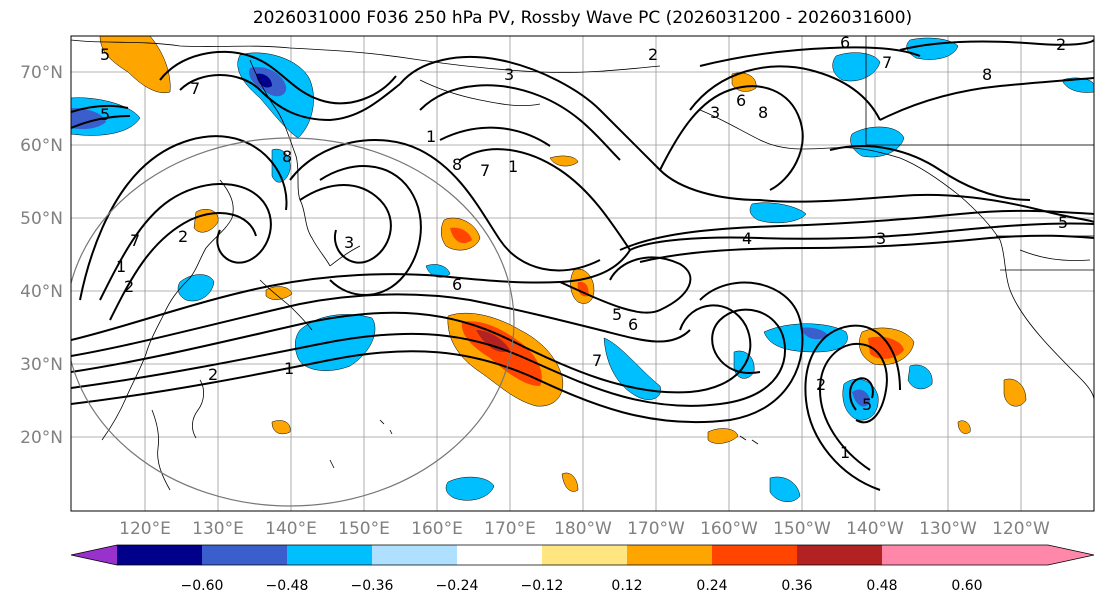 This screenshot has width=1105, height=604. What do you see at coordinates (920, 377) in the screenshot?
I see `negative-anomaly-baja` at bounding box center [920, 377].